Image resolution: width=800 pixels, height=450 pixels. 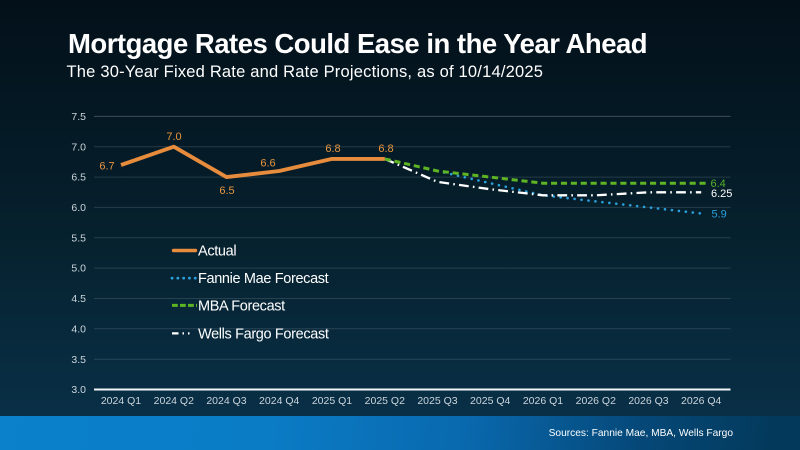 I want to click on svg-text: 5.9, so click(x=719, y=214).